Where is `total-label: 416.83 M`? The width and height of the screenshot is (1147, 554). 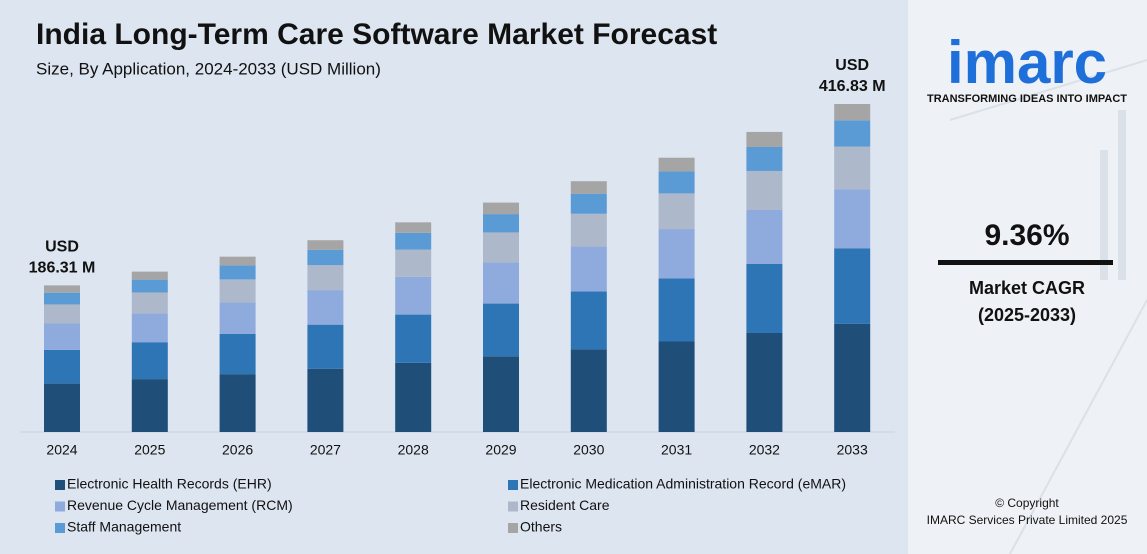
total-label: 416.83 M is located at coordinates (852, 86).